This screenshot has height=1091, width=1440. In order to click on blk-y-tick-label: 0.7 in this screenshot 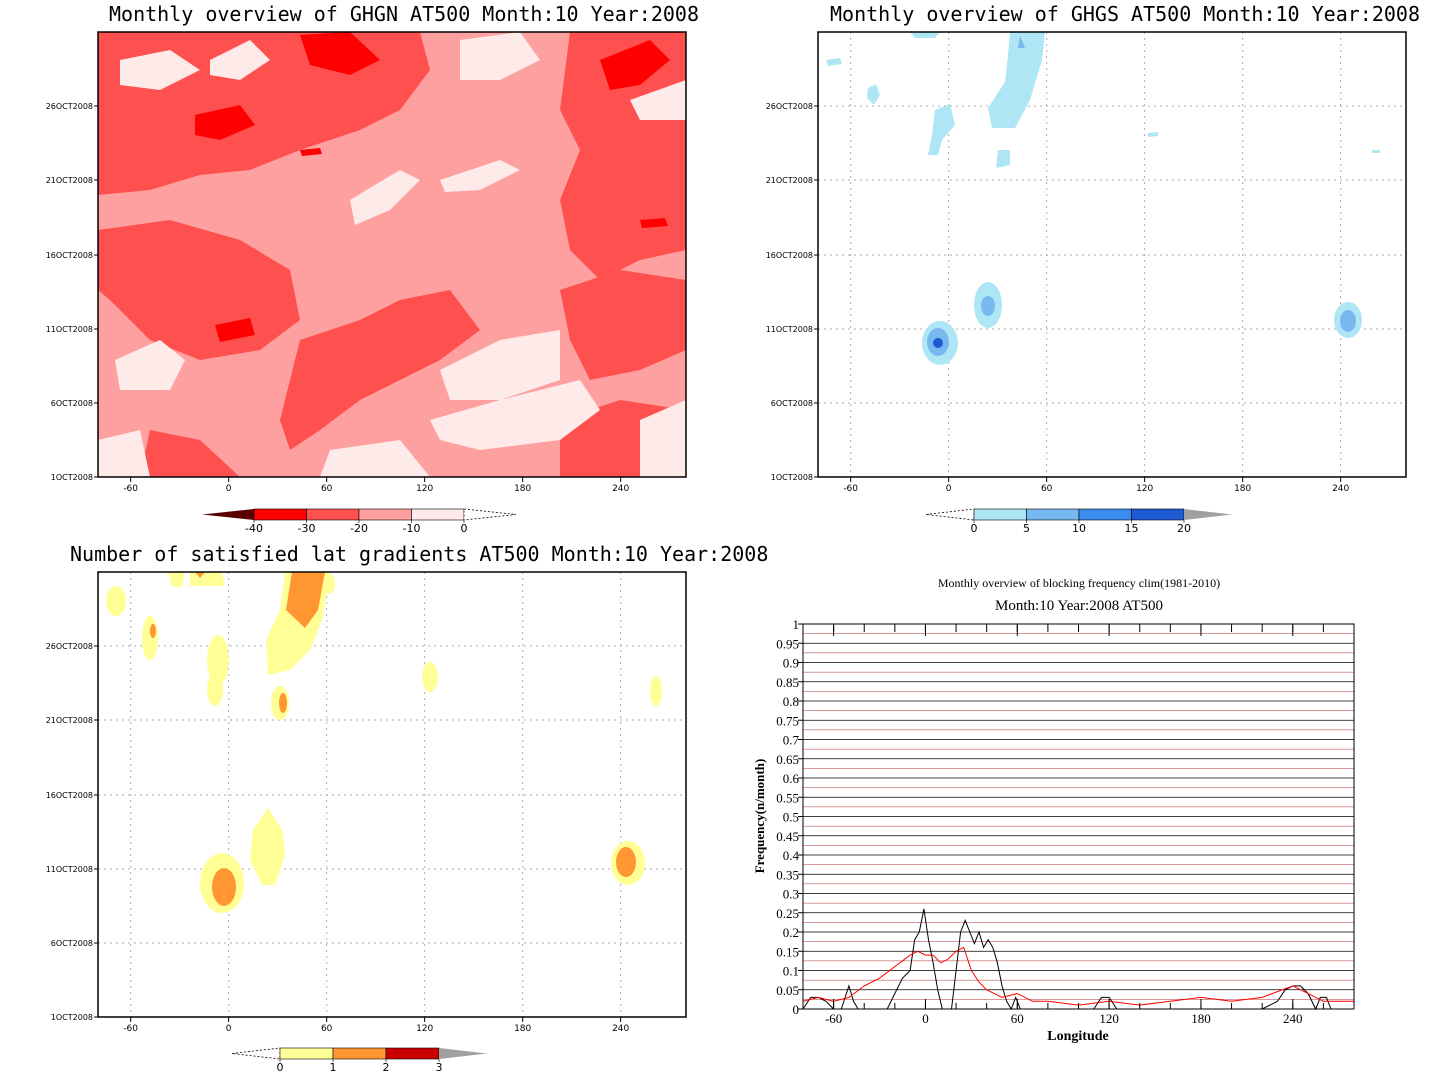, I will do `click(791, 740)`.